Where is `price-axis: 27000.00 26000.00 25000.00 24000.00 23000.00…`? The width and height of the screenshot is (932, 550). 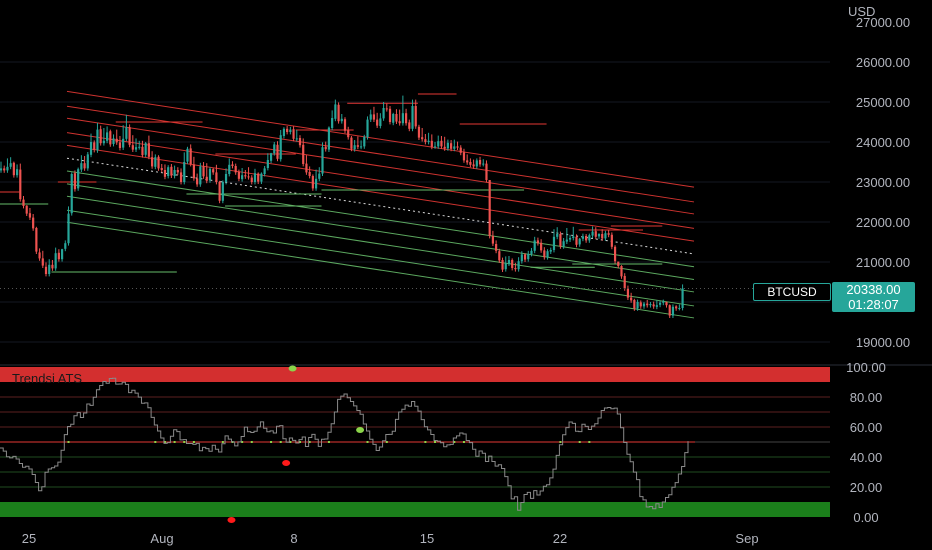 price-axis: 27000.00 26000.00 25000.00 24000.00 23000.00… is located at coordinates (883, 182).